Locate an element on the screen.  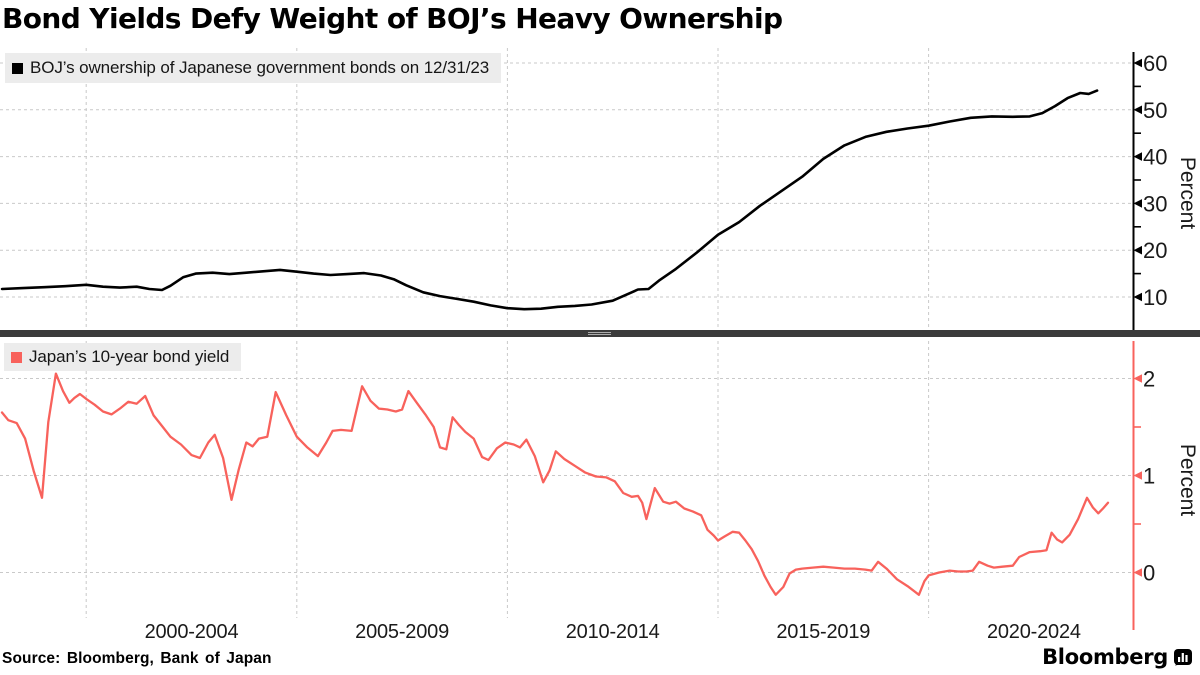
bloomberg-wordmark: Bloomberg is located at coordinates (1105, 657).